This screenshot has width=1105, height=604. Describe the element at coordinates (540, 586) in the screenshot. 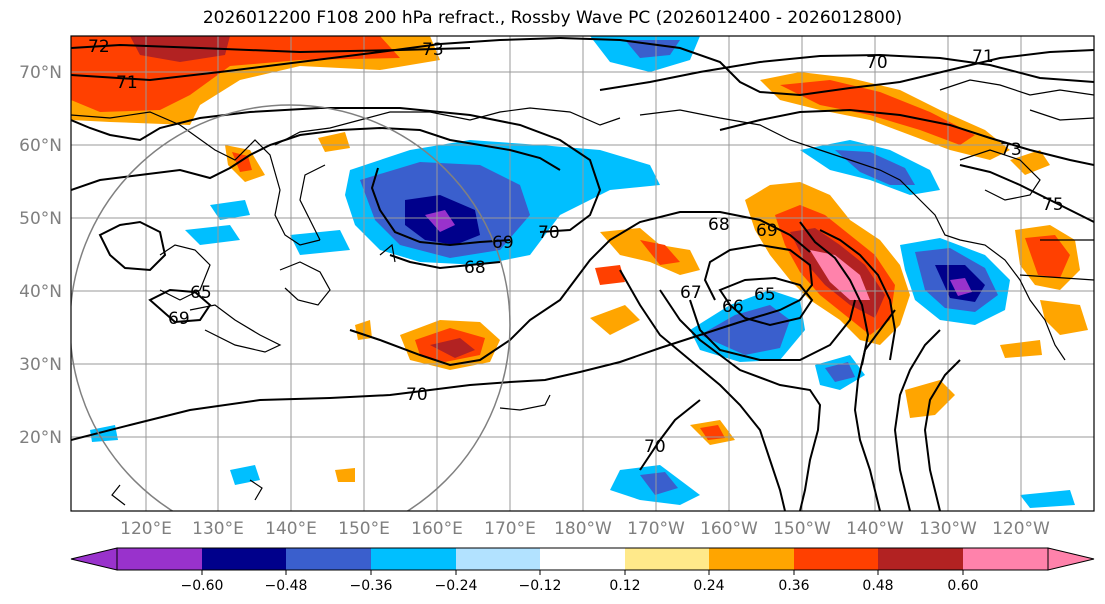

I see `colorbar-tick-label: −0.12` at that location.